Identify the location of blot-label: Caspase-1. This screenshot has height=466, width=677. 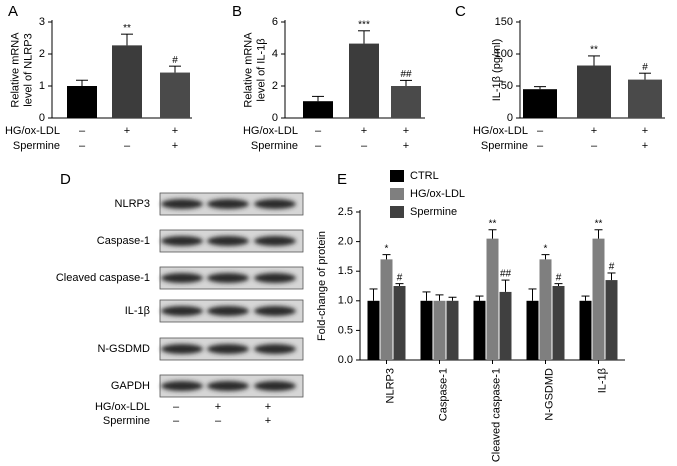
(123, 241).